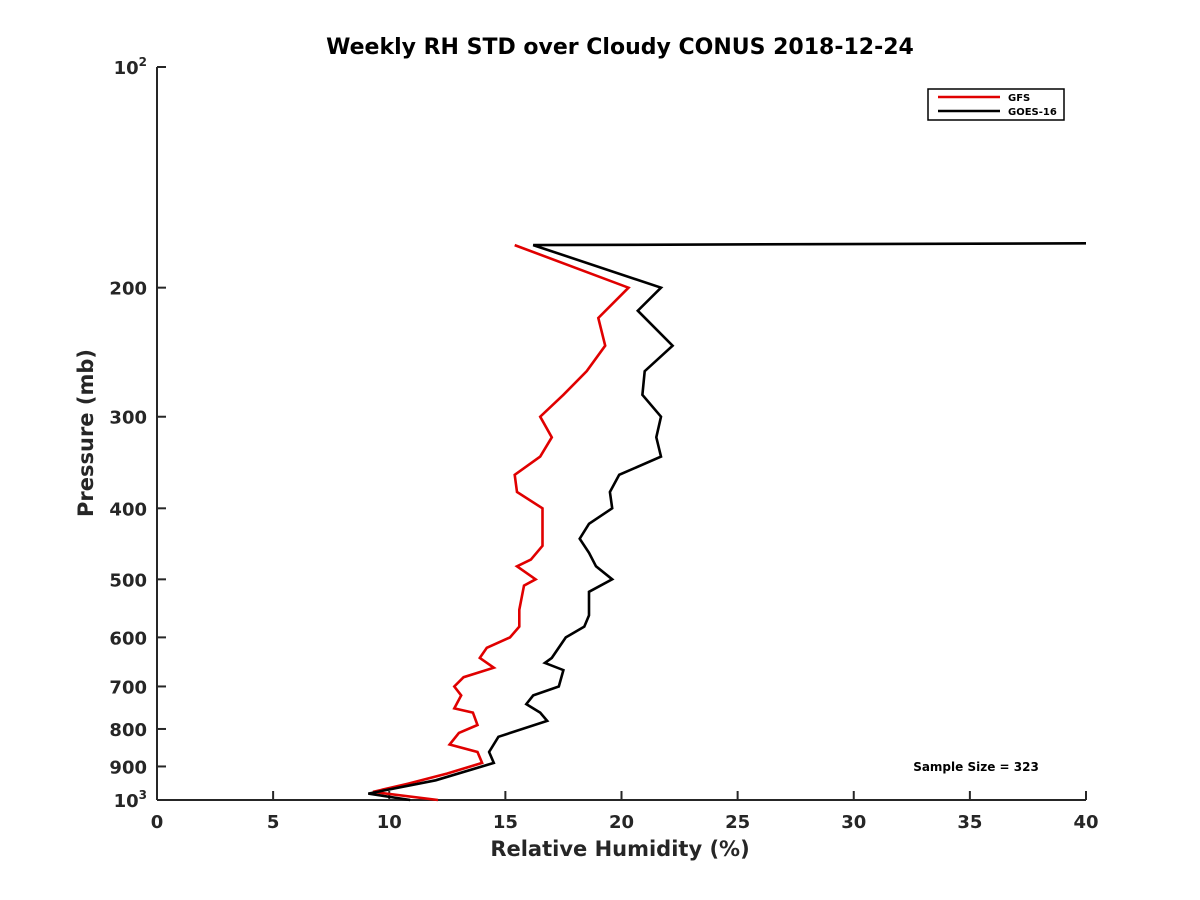 Image resolution: width=1200 pixels, height=900 pixels. Describe the element at coordinates (128, 580) in the screenshot. I see `y-tick-label: 500` at that location.